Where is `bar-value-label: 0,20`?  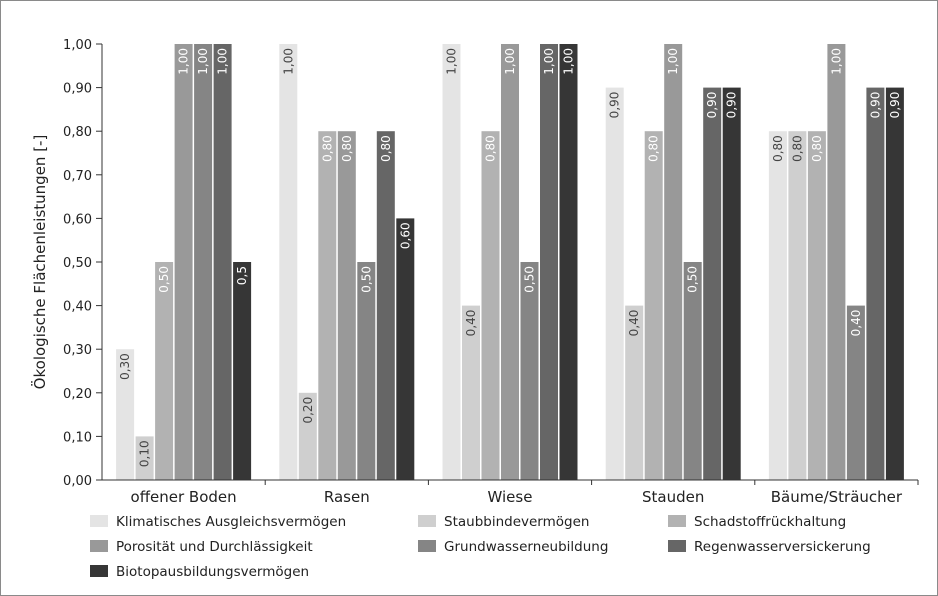
bar-value-label: 0,20 is located at coordinates (308, 410).